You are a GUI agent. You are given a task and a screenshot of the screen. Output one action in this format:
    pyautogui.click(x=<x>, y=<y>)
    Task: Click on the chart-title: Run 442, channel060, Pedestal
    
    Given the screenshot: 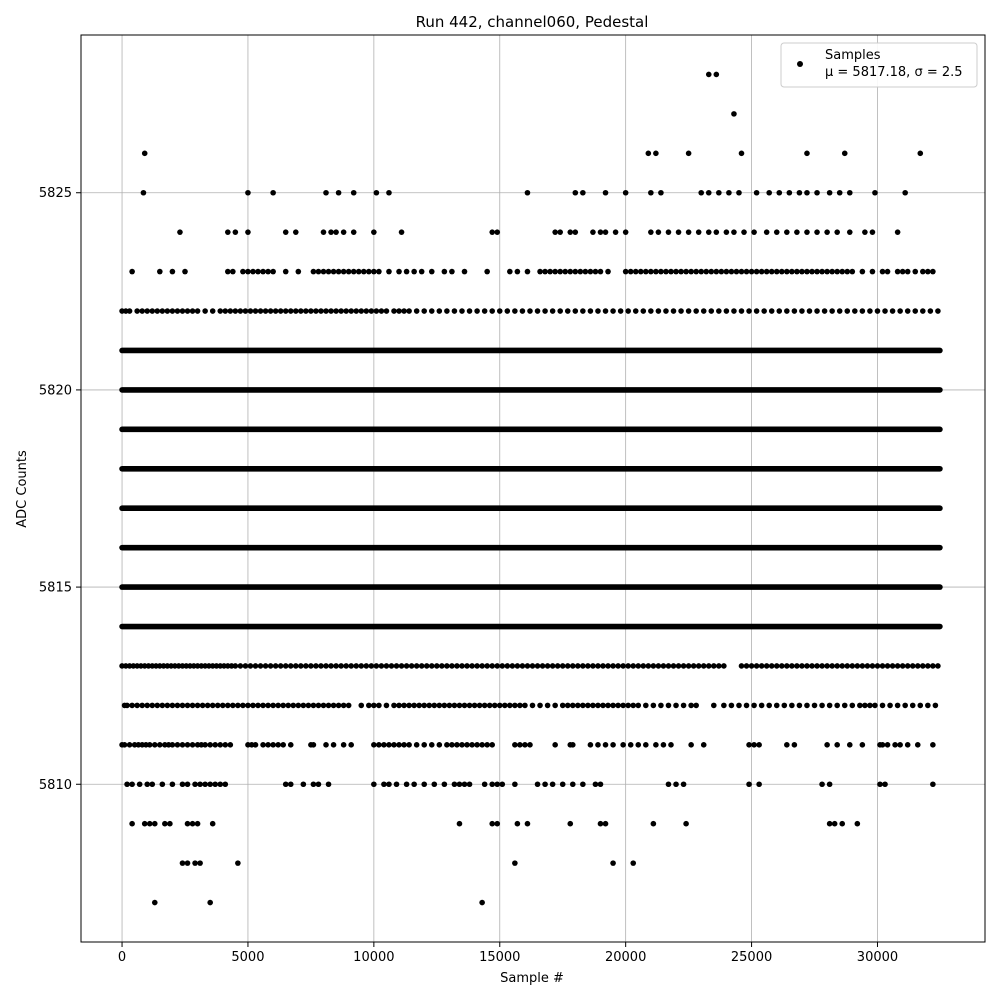 What is the action you would take?
    pyautogui.click(x=532, y=22)
    